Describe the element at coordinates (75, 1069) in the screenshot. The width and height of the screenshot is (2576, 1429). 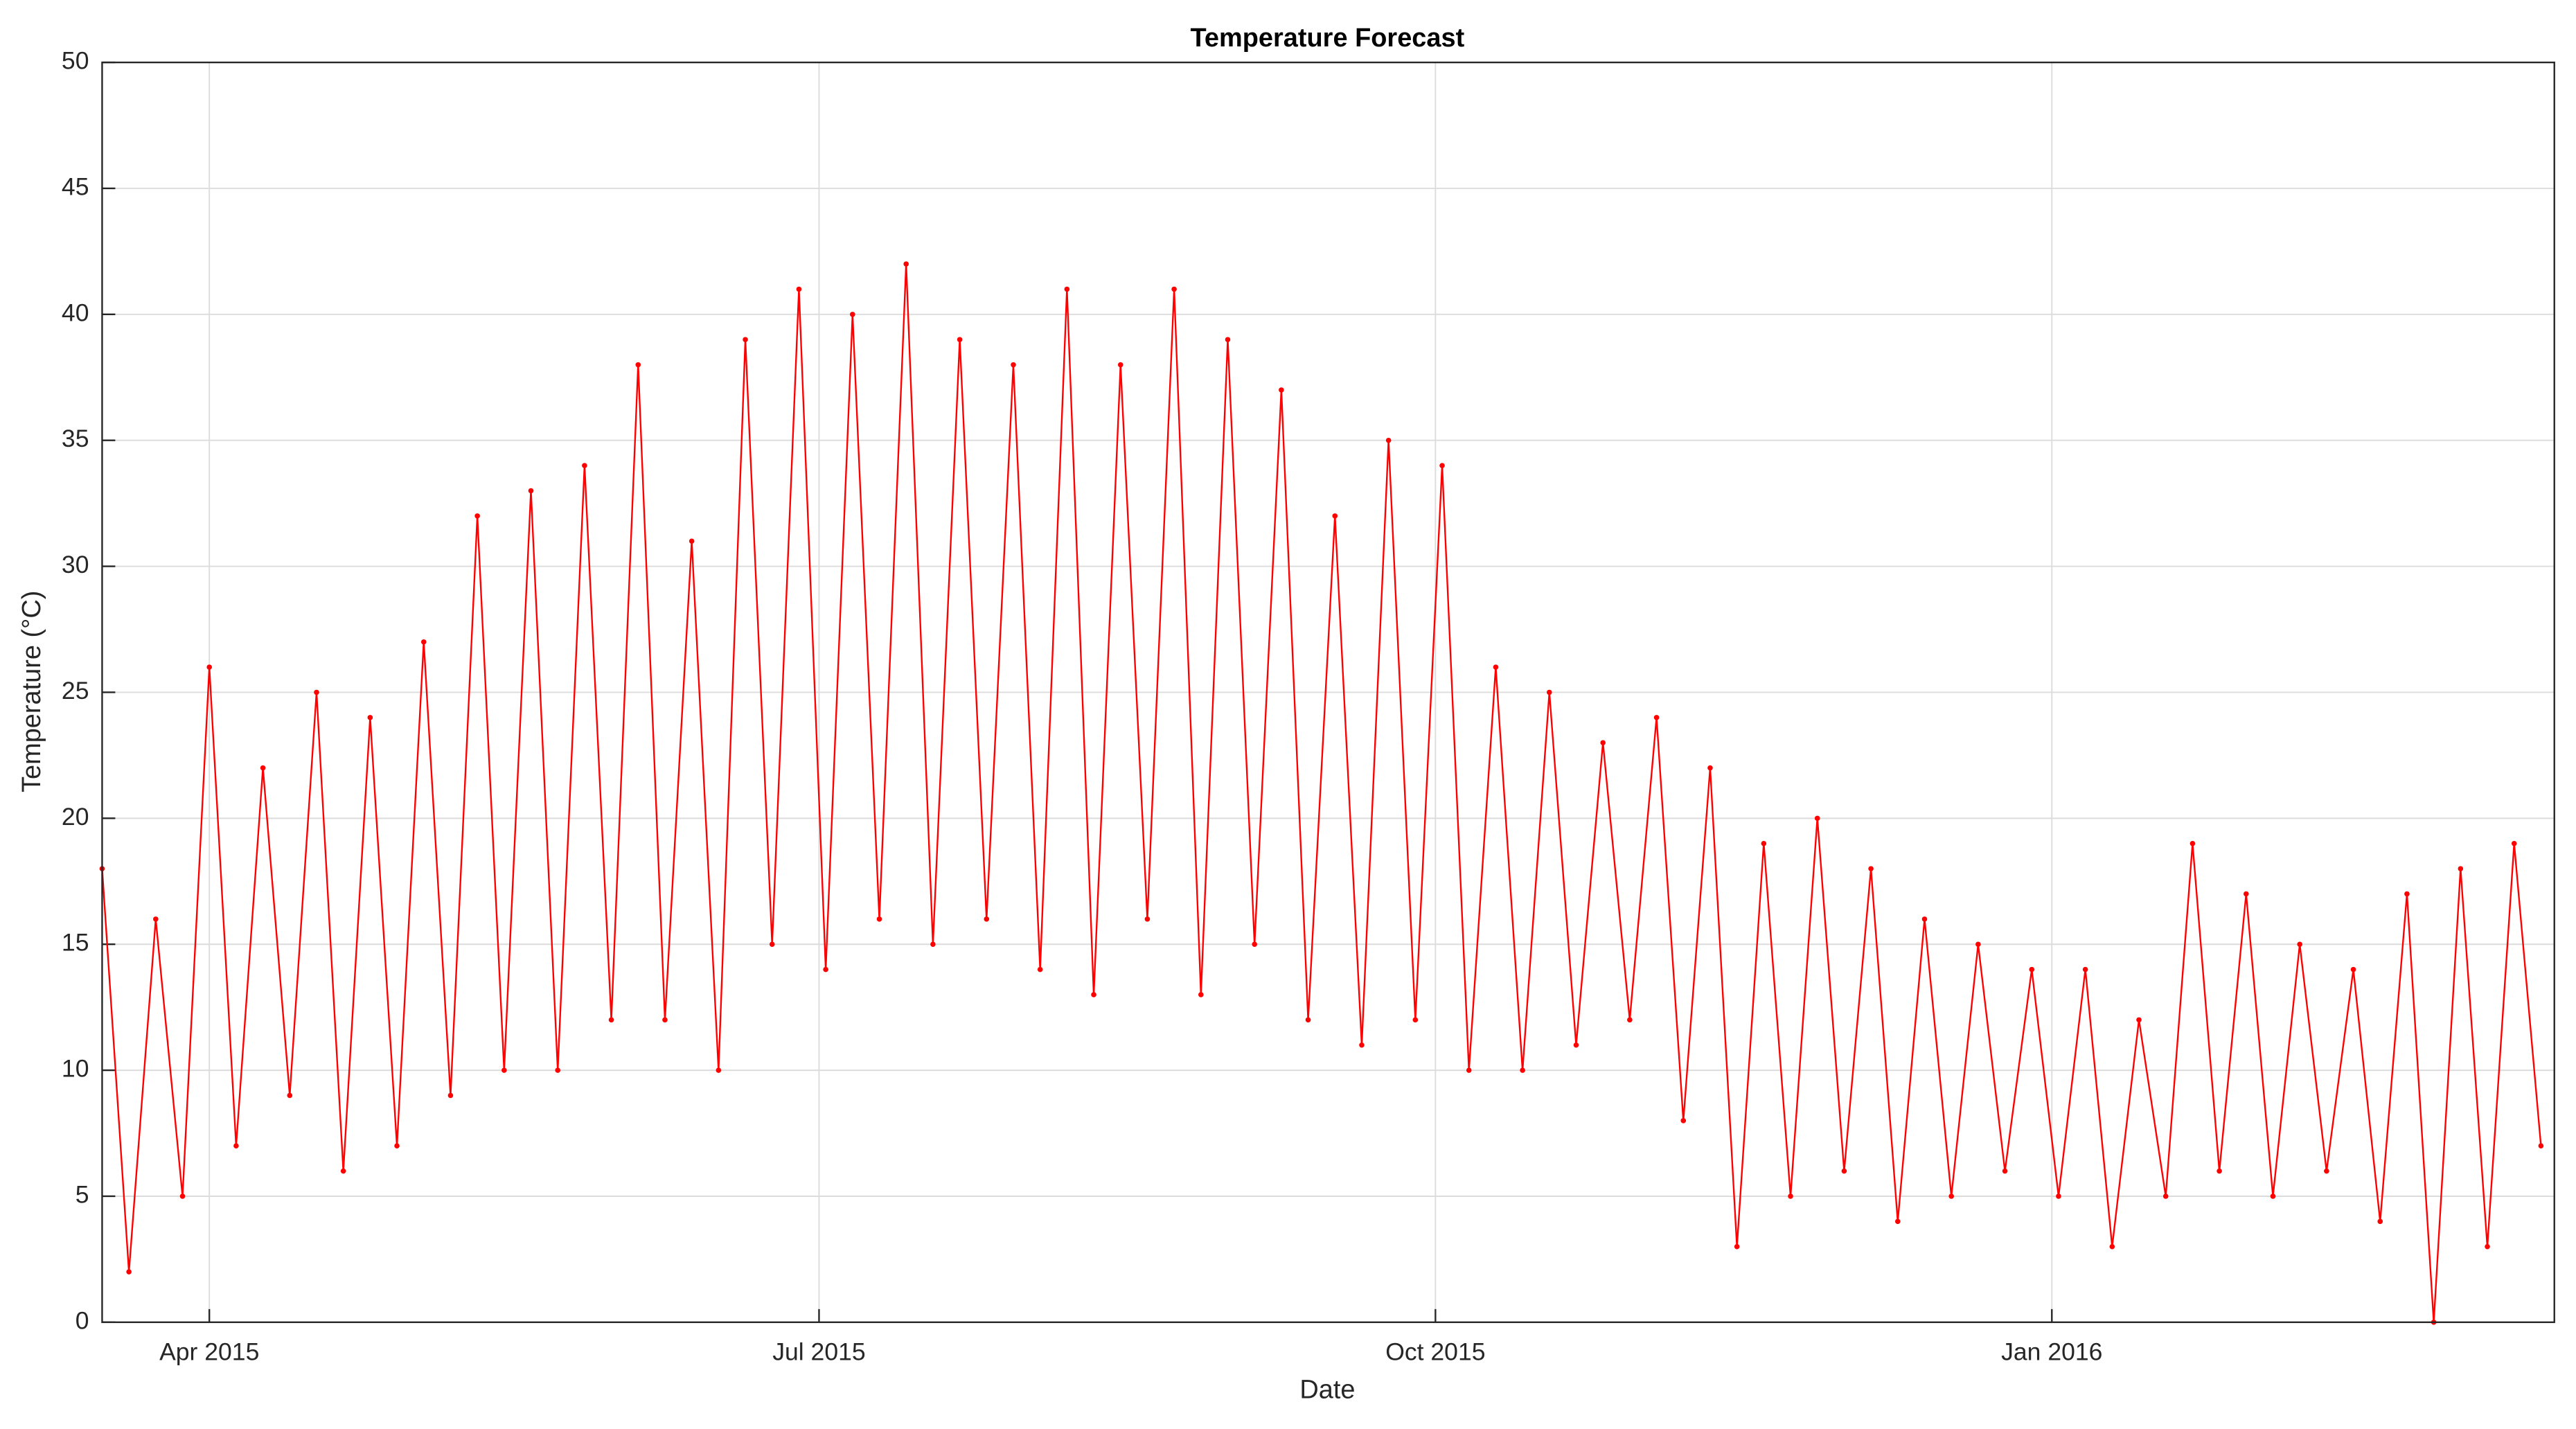
I see `y-tick-label: 10` at that location.